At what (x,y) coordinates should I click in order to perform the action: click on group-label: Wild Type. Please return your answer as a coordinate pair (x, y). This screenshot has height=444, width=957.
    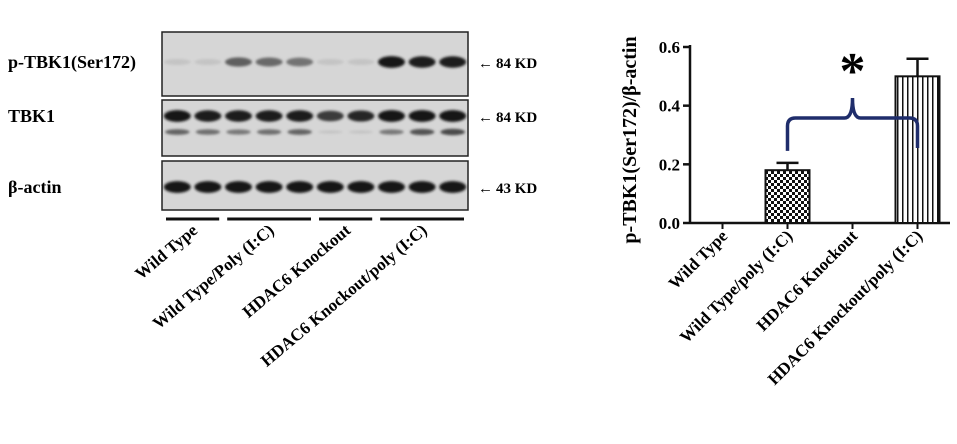
    Looking at the image, I should click on (166, 251).